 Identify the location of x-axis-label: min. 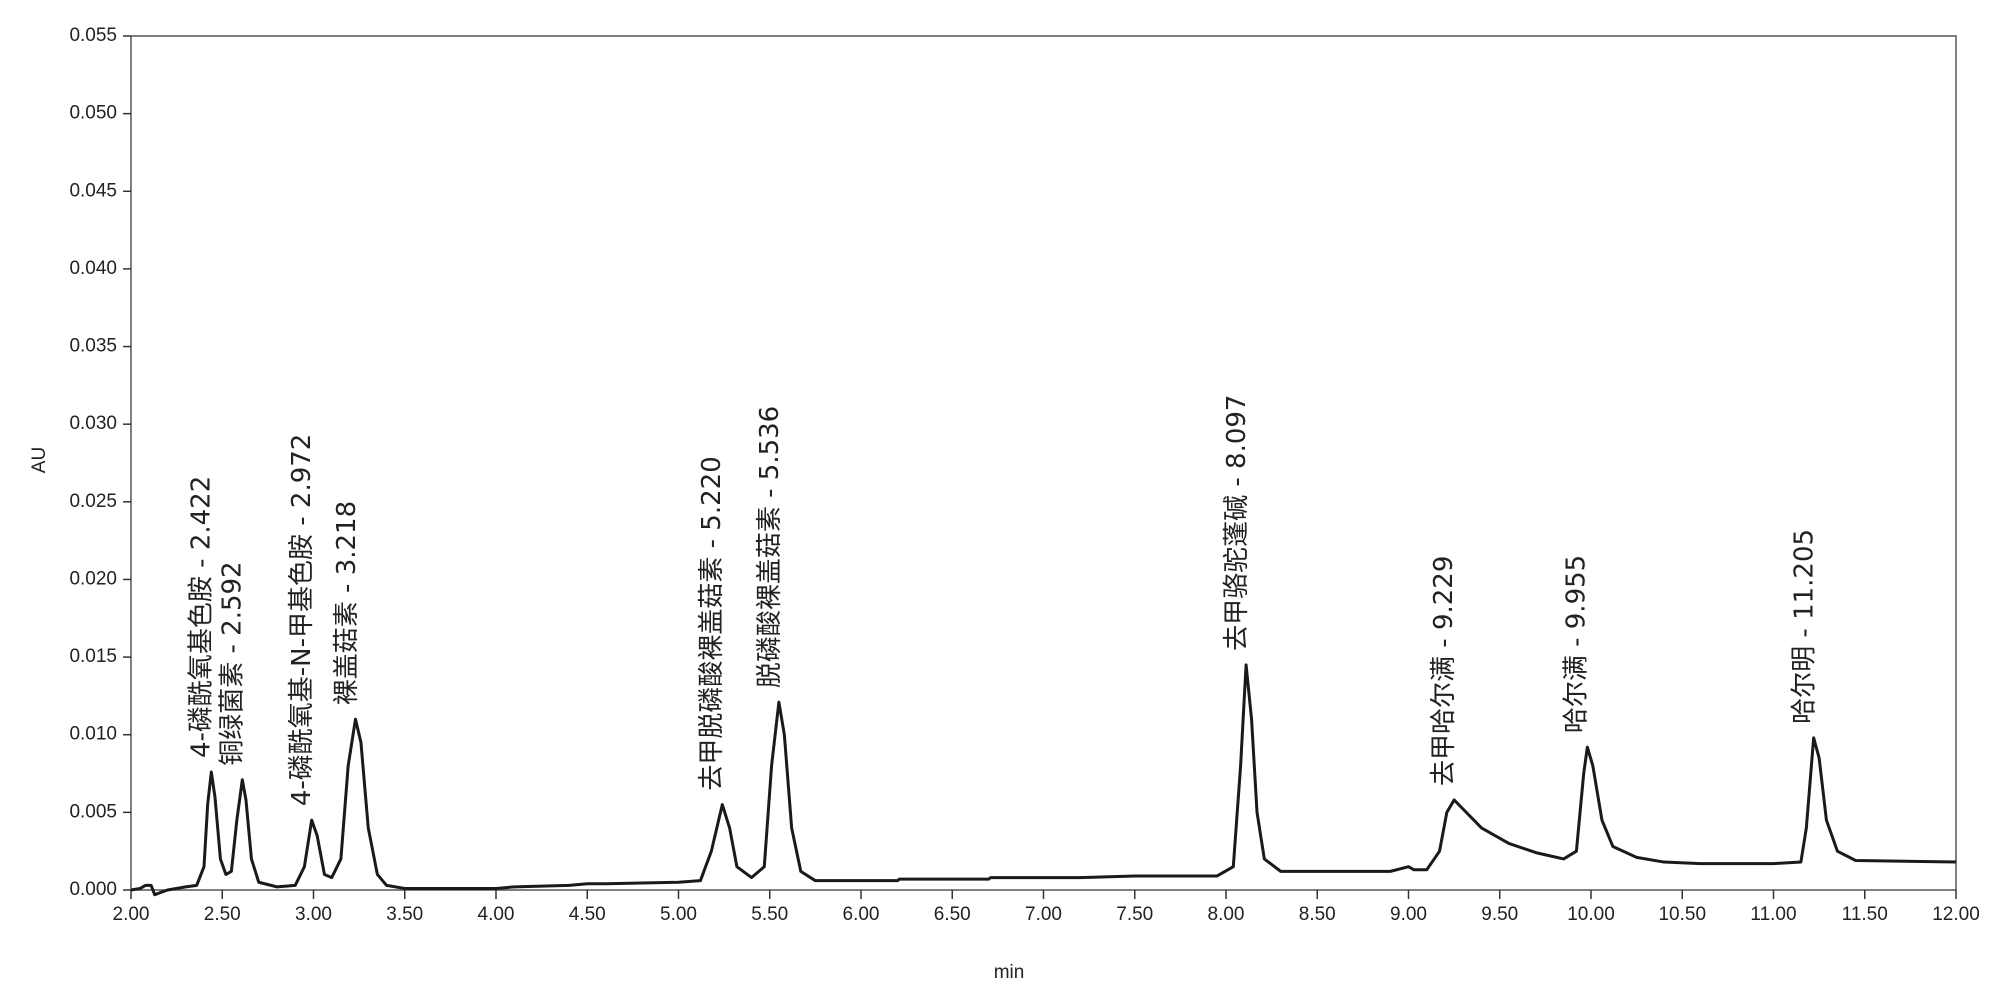
(1009, 972).